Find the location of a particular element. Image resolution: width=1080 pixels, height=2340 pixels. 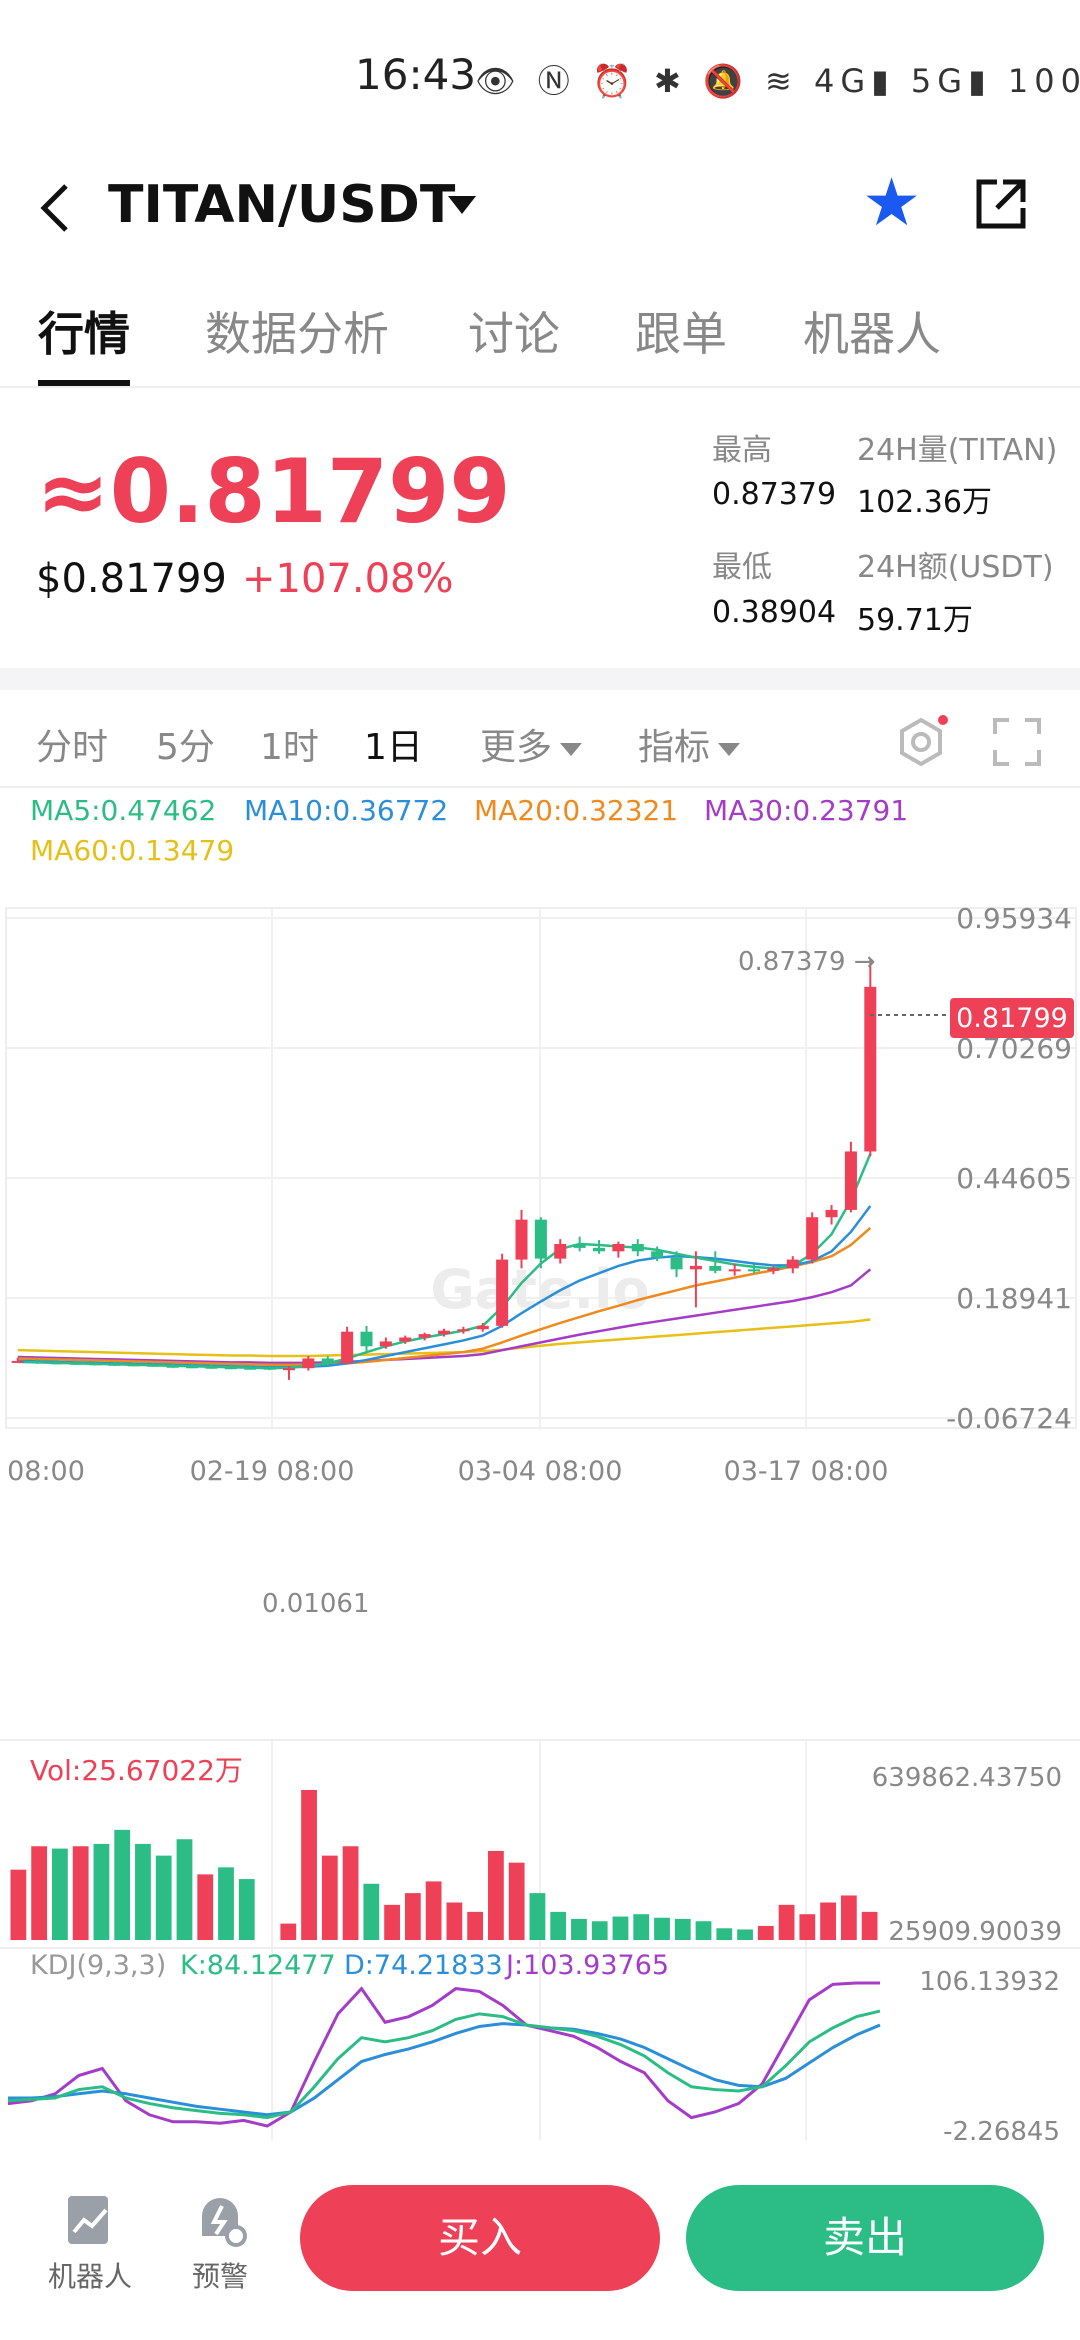

period-1d: 1日 is located at coordinates (393, 747).